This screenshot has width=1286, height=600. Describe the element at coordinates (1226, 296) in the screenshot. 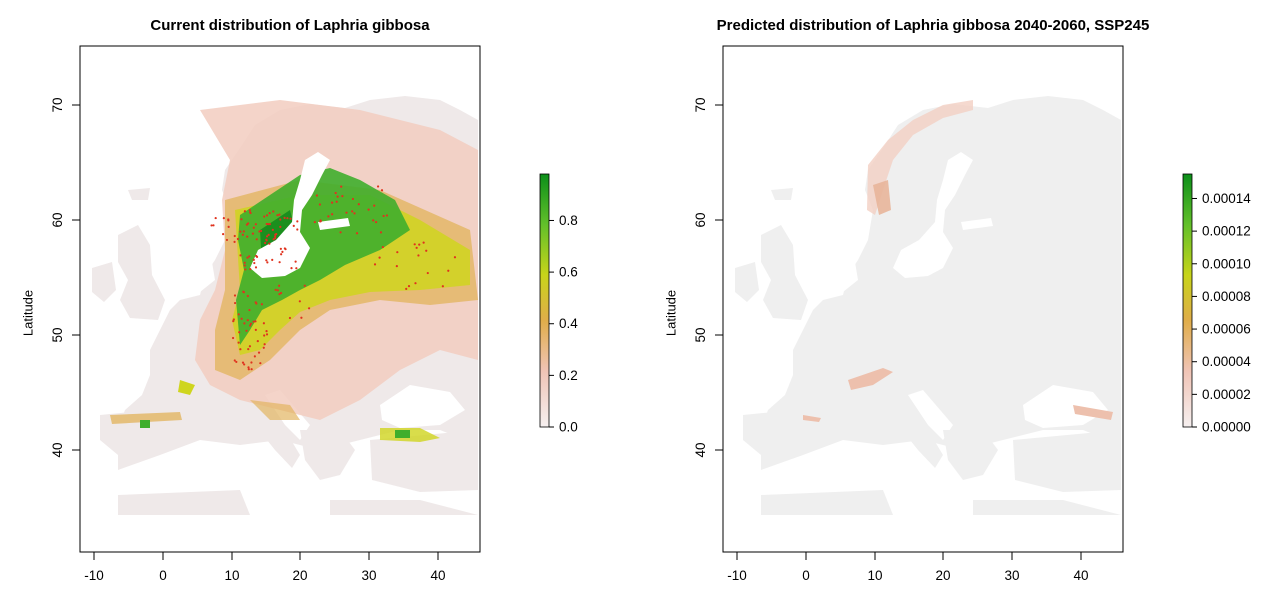

I see `legend-tick-label: 0.00008` at that location.